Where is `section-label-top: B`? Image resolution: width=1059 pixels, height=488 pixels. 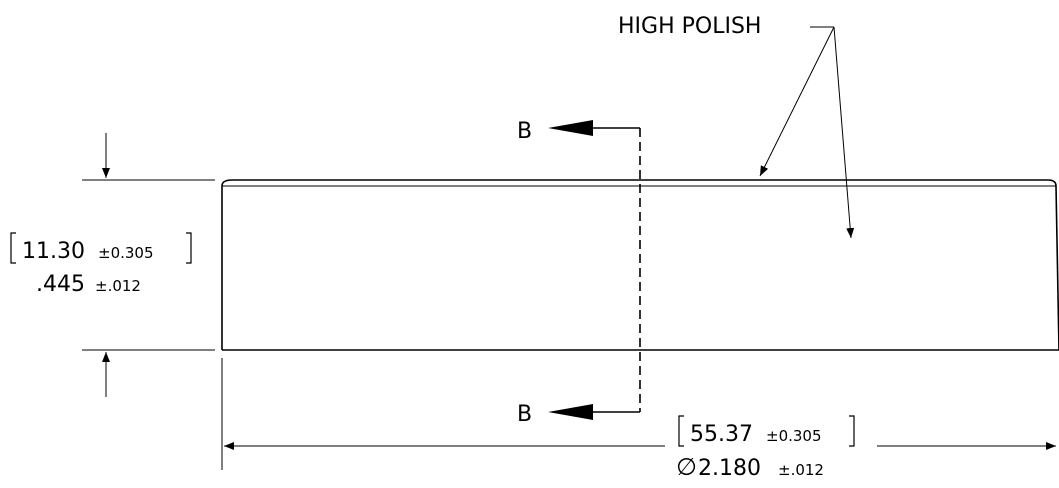
section-label-top: B is located at coordinates (524, 131).